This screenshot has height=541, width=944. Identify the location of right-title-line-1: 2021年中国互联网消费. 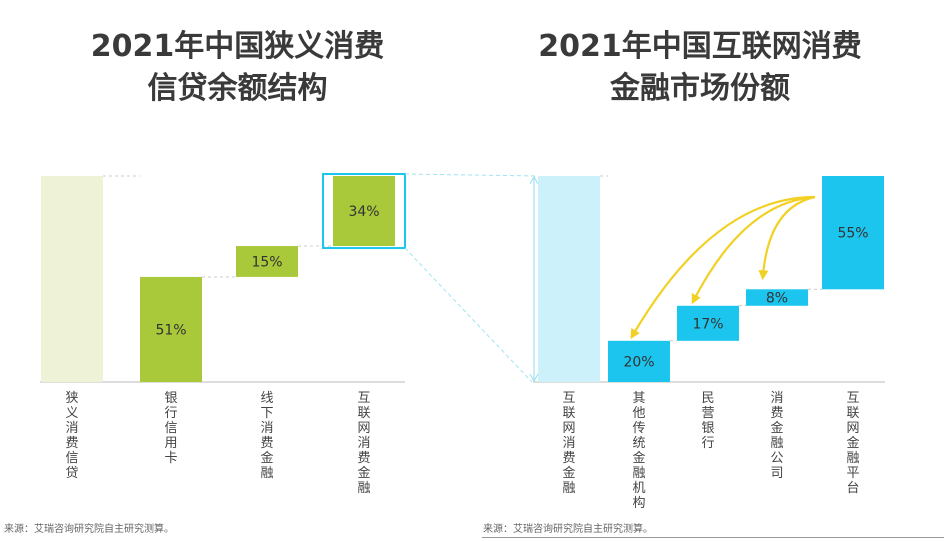
(700, 46).